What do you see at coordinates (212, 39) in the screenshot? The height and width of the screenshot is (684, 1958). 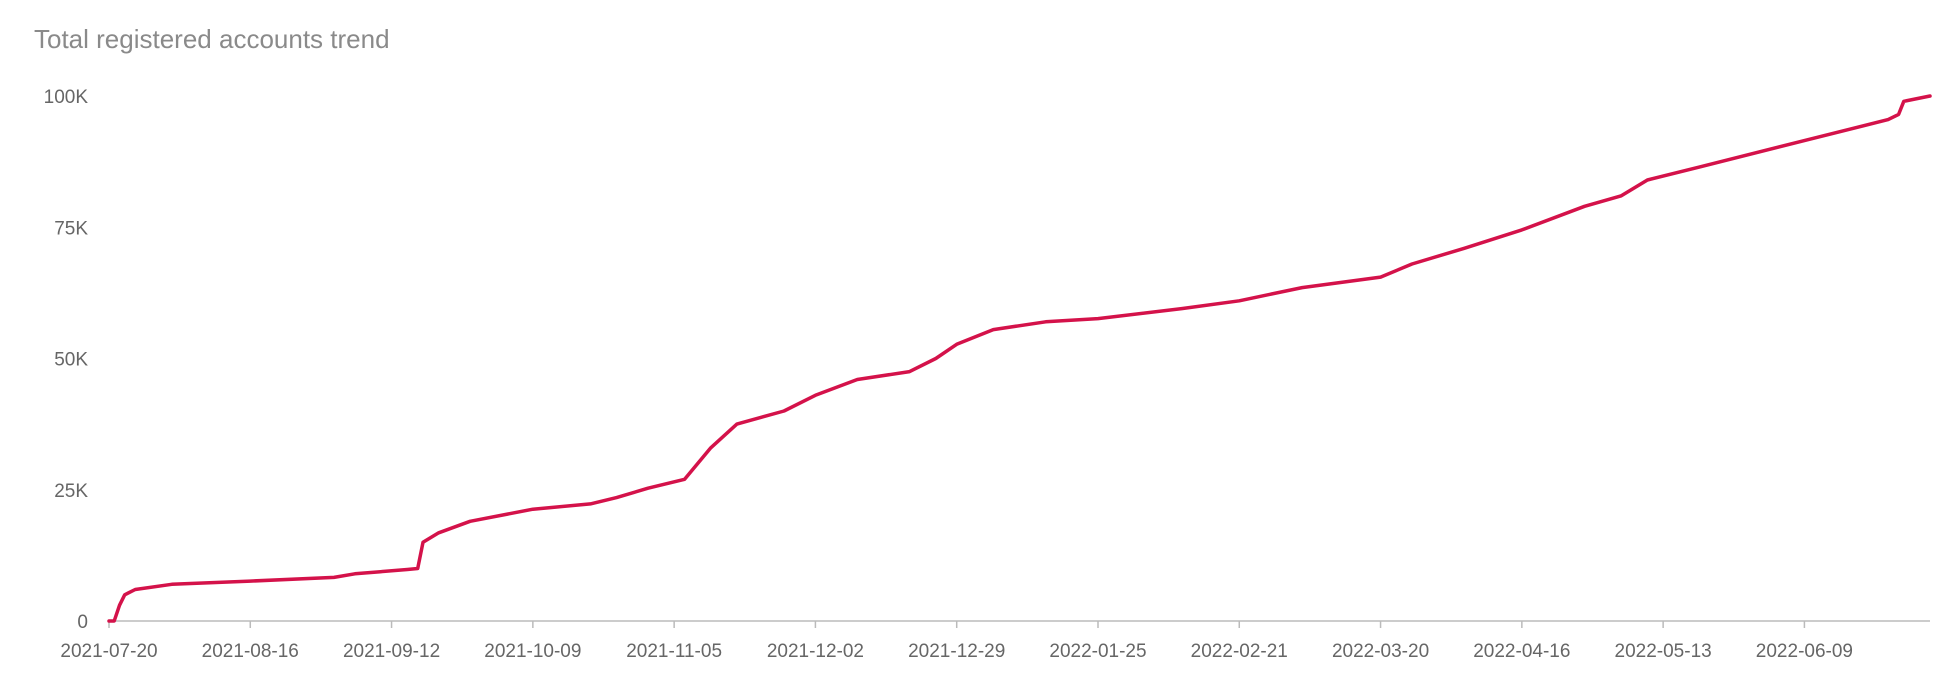 I see `chart-title: Total registered accounts trend` at bounding box center [212, 39].